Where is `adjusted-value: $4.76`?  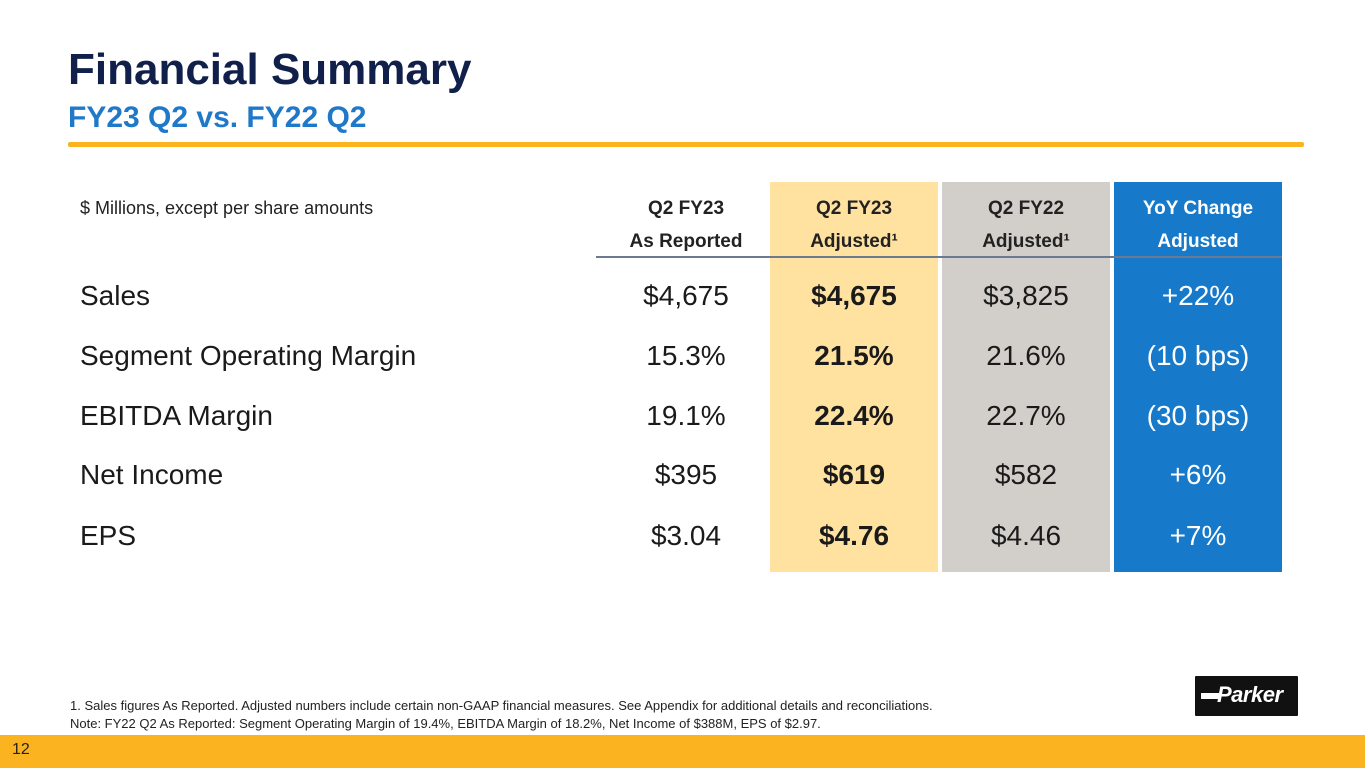
adjusted-value: $4.76 is located at coordinates (854, 535).